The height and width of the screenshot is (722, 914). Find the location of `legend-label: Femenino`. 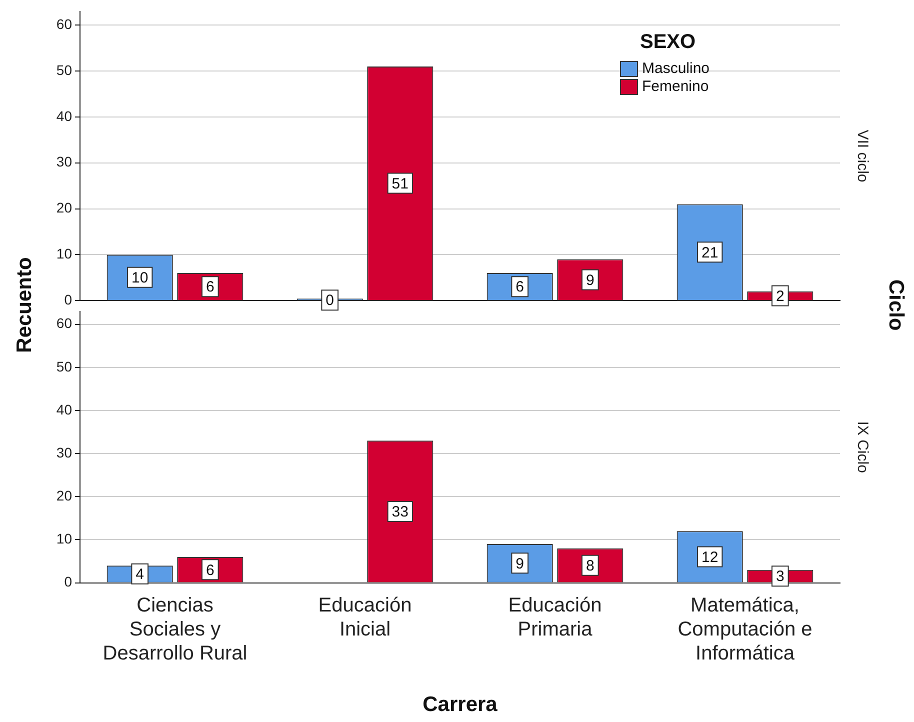

legend-label: Femenino is located at coordinates (675, 87).